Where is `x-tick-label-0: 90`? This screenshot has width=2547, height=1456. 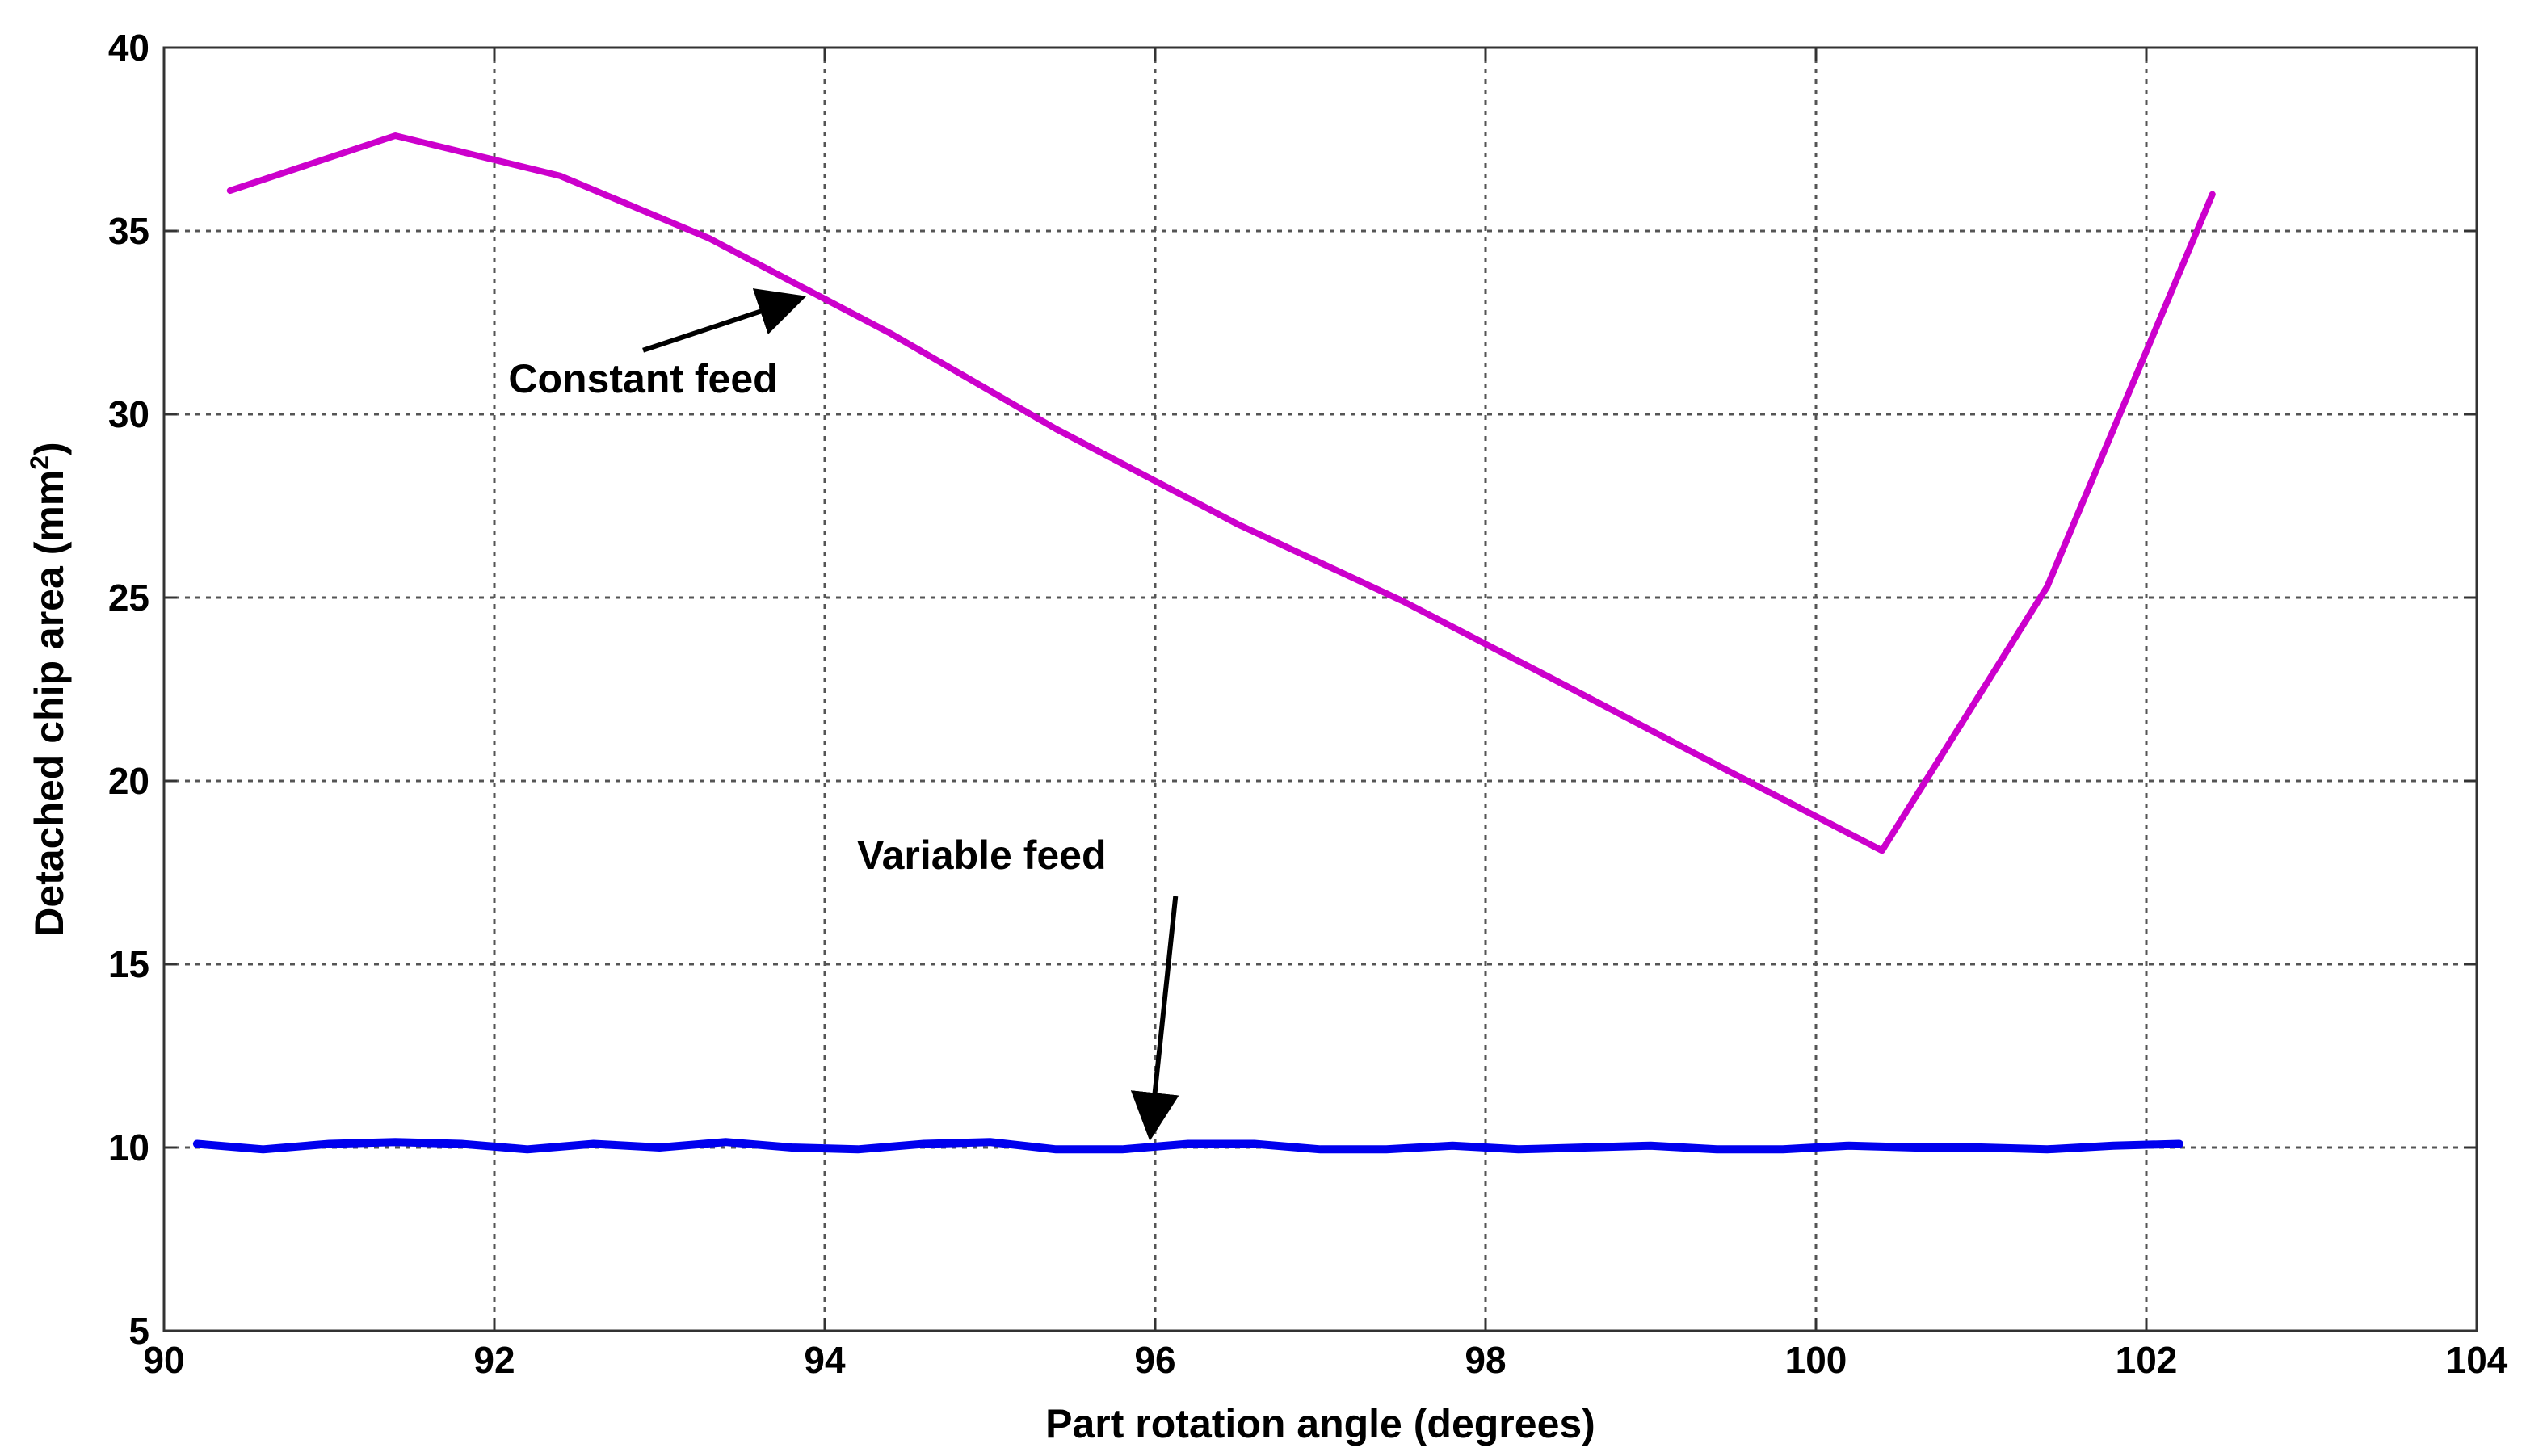 x-tick-label-0: 90 is located at coordinates (163, 1360).